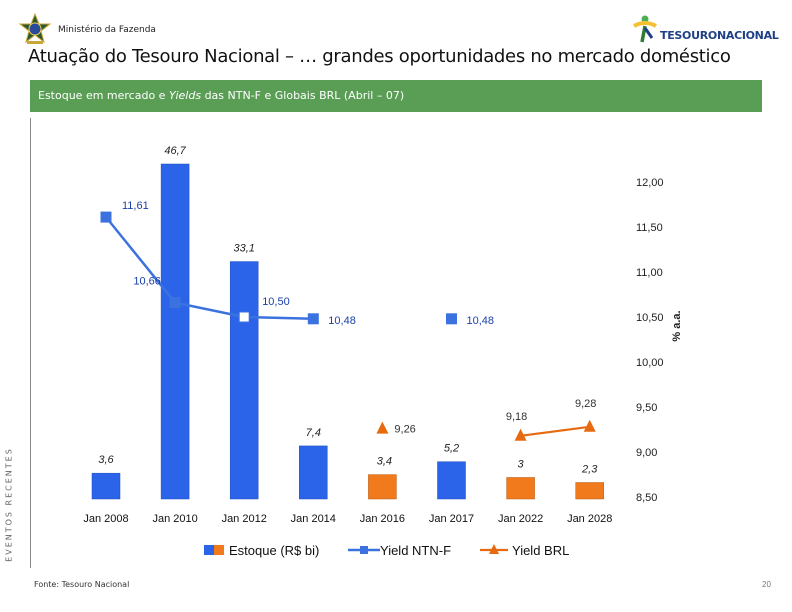 Image resolution: width=792 pixels, height=612 pixels. I want to click on page-number: 20, so click(766, 584).